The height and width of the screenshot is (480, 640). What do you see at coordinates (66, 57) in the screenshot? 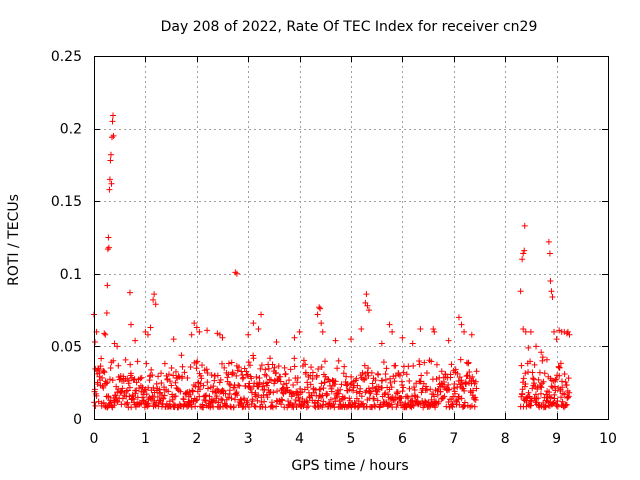
I see `y-tick-label: 0.25` at bounding box center [66, 57].